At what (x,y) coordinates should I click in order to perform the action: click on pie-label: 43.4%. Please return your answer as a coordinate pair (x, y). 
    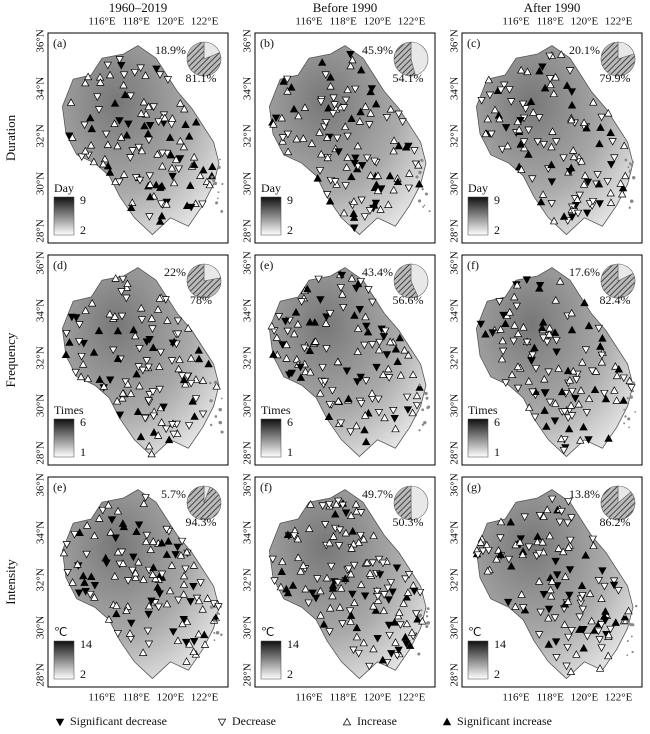
    Looking at the image, I should click on (377, 272).